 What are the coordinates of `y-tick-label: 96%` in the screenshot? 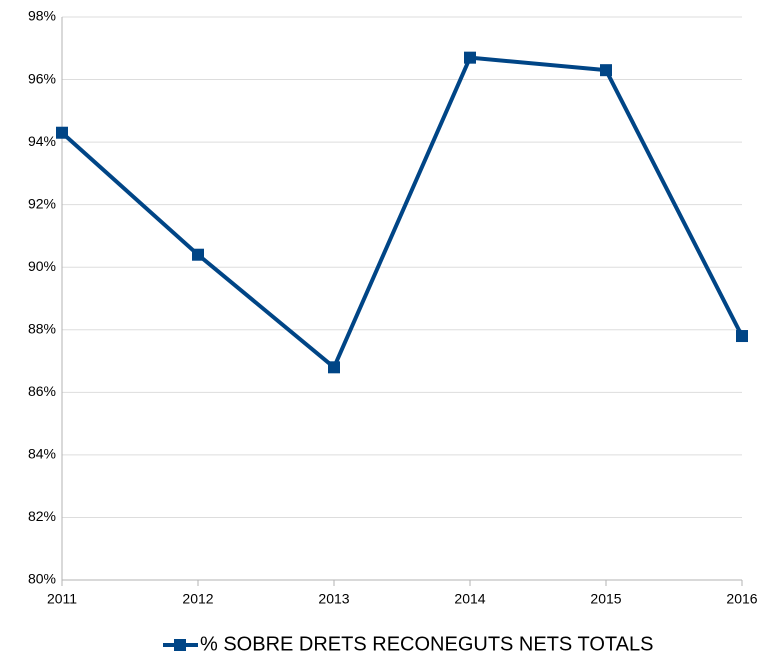 It's located at (42, 78).